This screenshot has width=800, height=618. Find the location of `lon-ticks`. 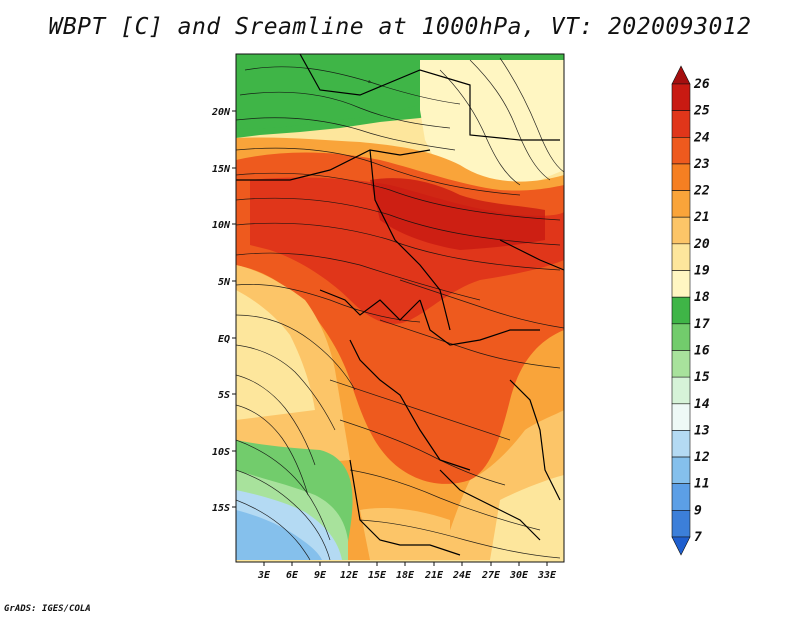

lon-ticks is located at coordinates (405, 564).